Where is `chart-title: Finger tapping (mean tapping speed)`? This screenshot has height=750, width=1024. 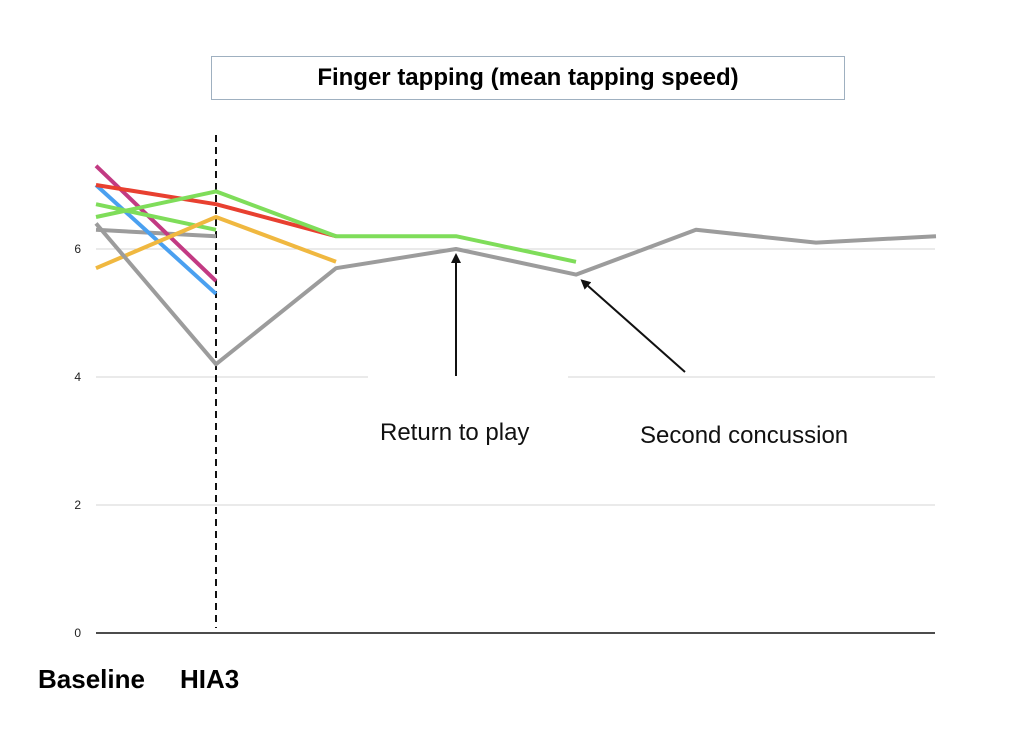 chart-title: Finger tapping (mean tapping speed) is located at coordinates (528, 78).